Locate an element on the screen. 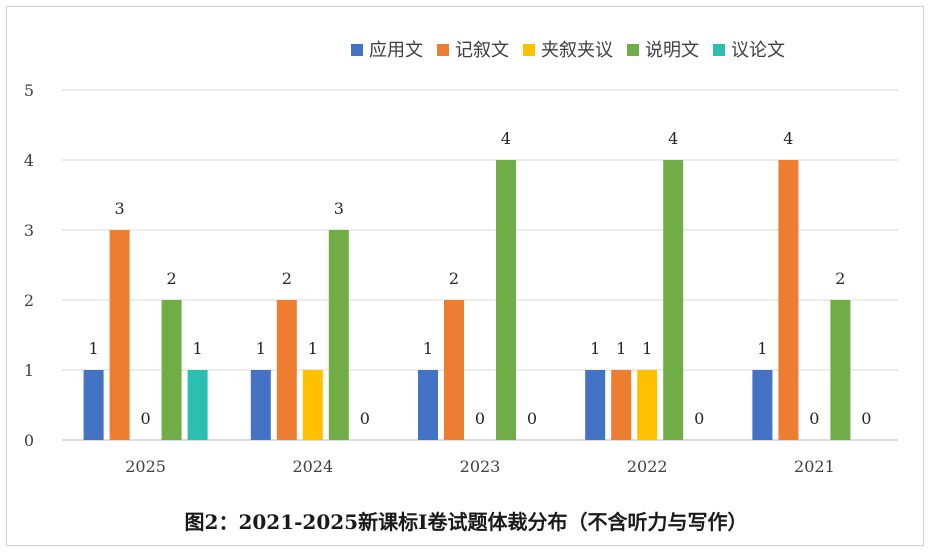  y-tick-label: 2 is located at coordinates (29, 300).